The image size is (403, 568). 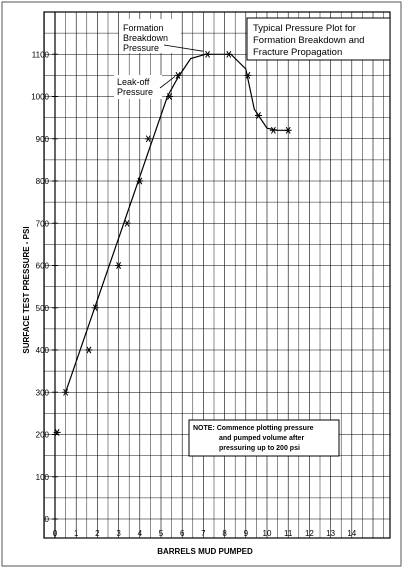 I want to click on note-line-1: NOTE: Commence plotting pressure, so click(x=253, y=428).